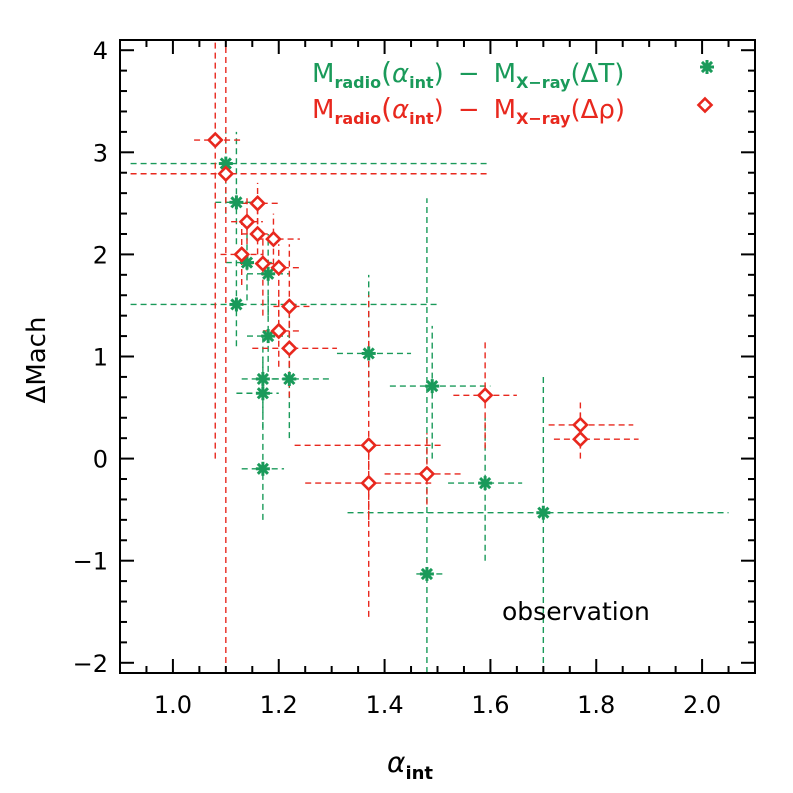 This screenshot has width=793, height=793. Describe the element at coordinates (90, 562) in the screenshot. I see `y-tick-label: −1` at that location.